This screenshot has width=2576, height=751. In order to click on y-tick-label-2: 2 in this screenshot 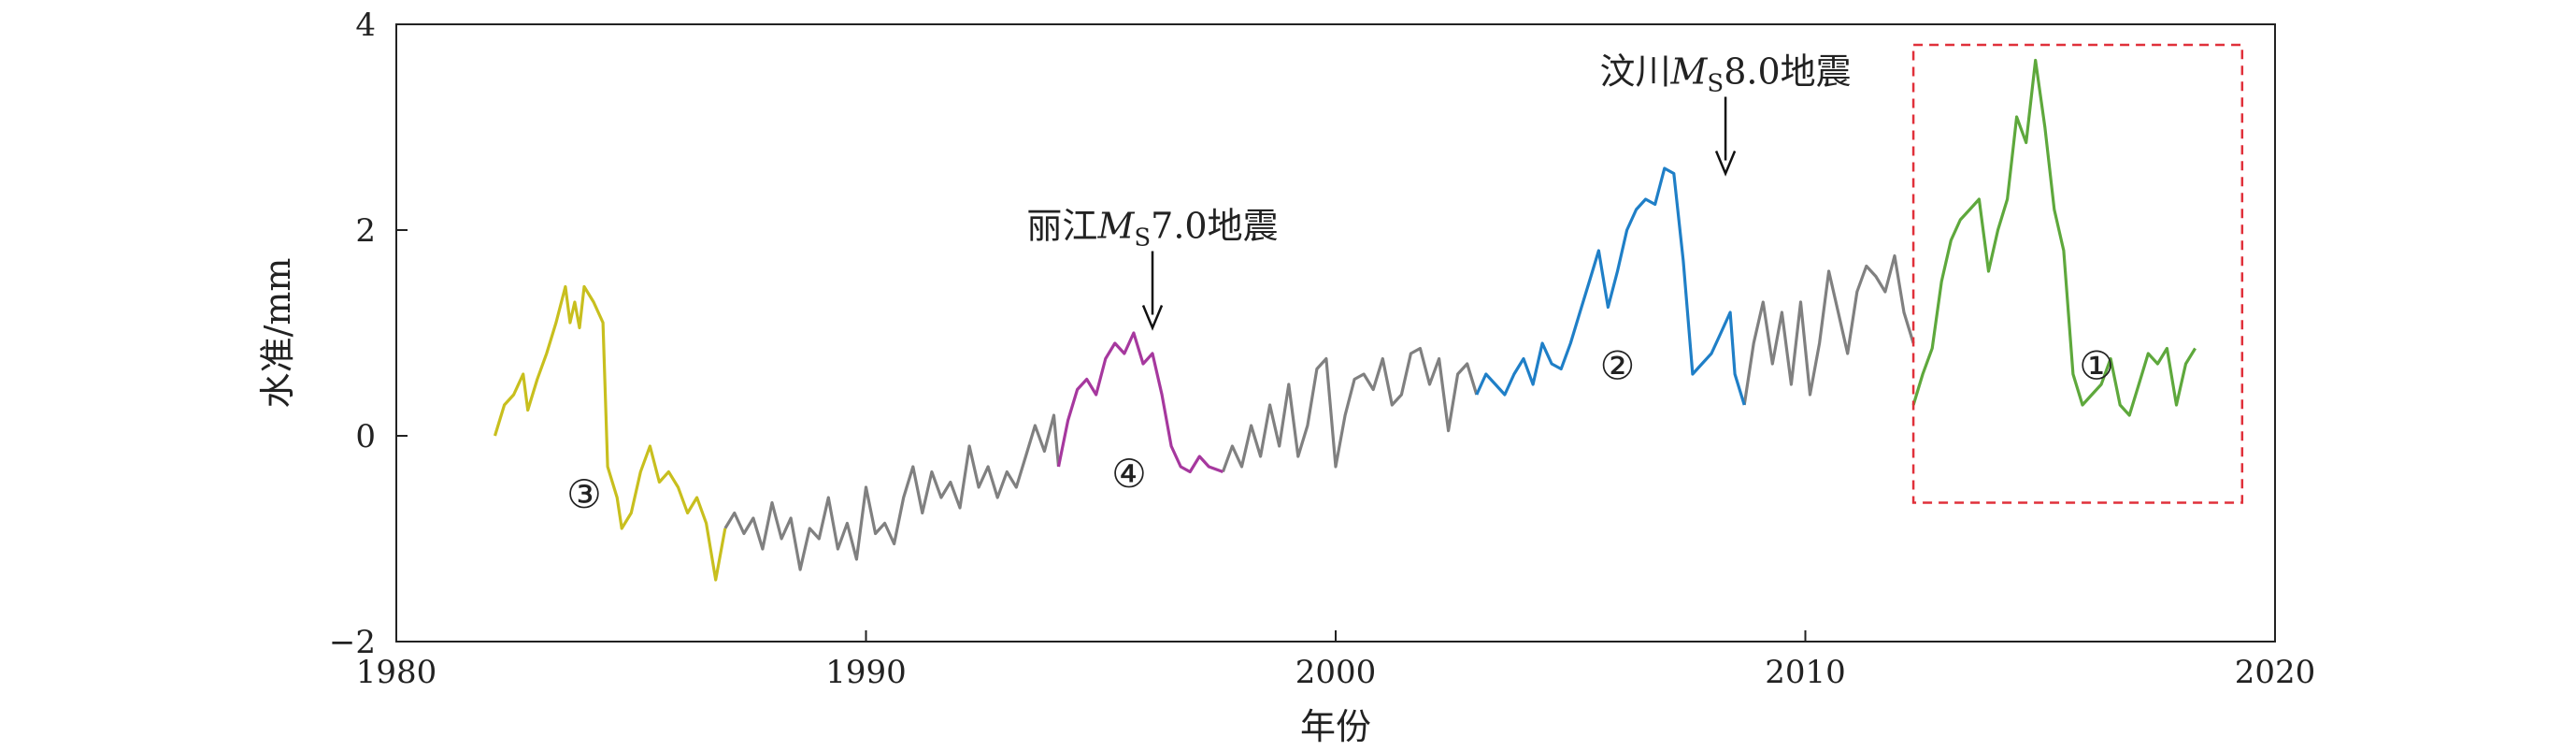, I will do `click(365, 231)`.